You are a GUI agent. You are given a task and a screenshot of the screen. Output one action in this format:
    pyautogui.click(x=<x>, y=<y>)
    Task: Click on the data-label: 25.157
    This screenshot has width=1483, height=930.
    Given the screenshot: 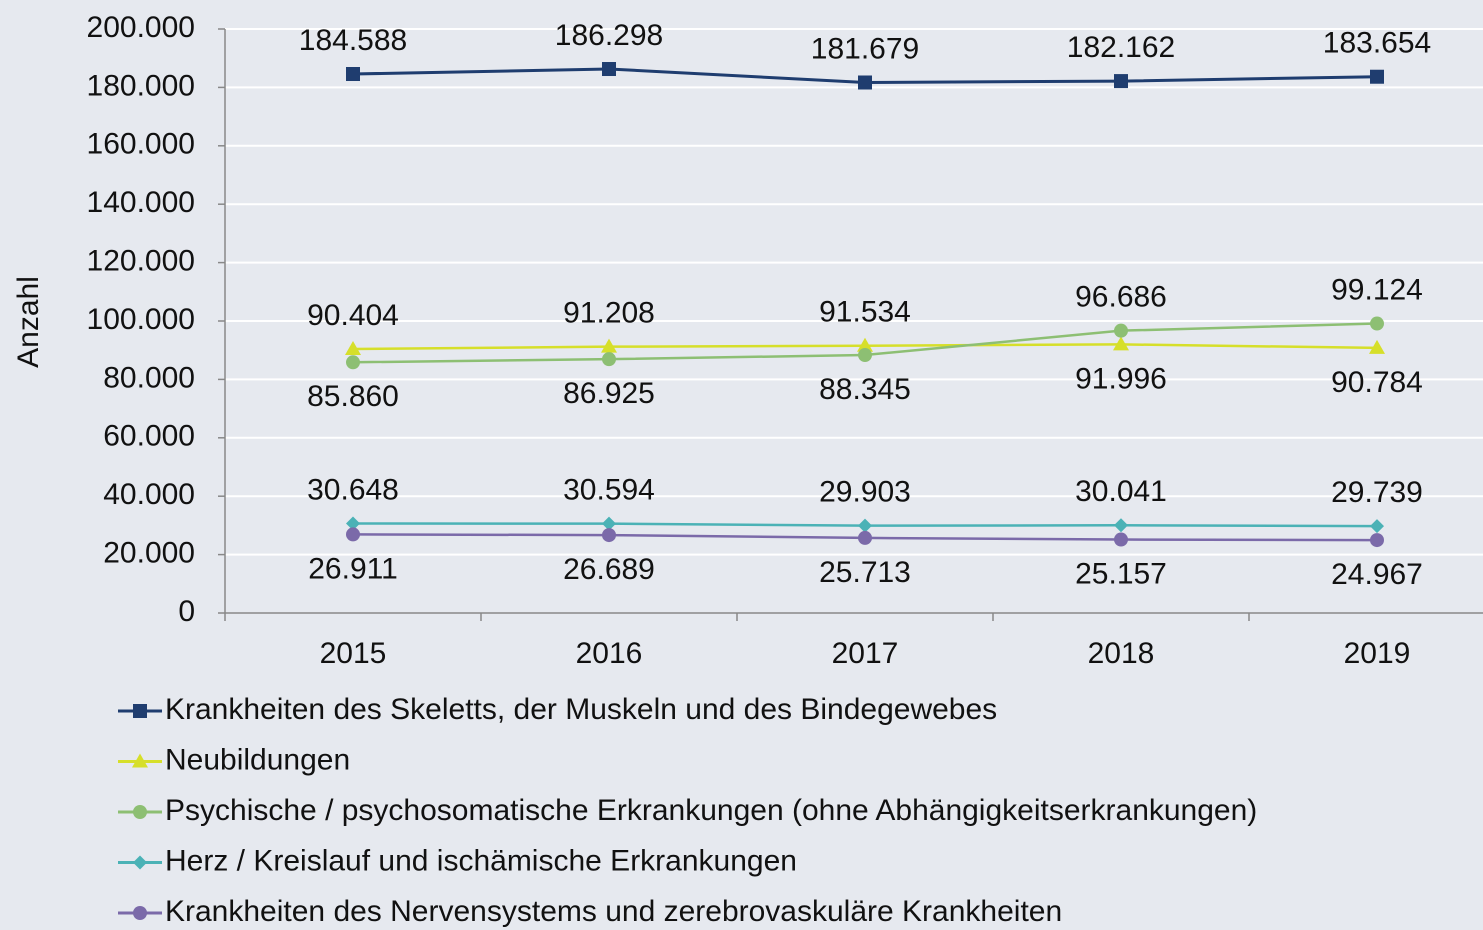 What is the action you would take?
    pyautogui.click(x=1121, y=573)
    